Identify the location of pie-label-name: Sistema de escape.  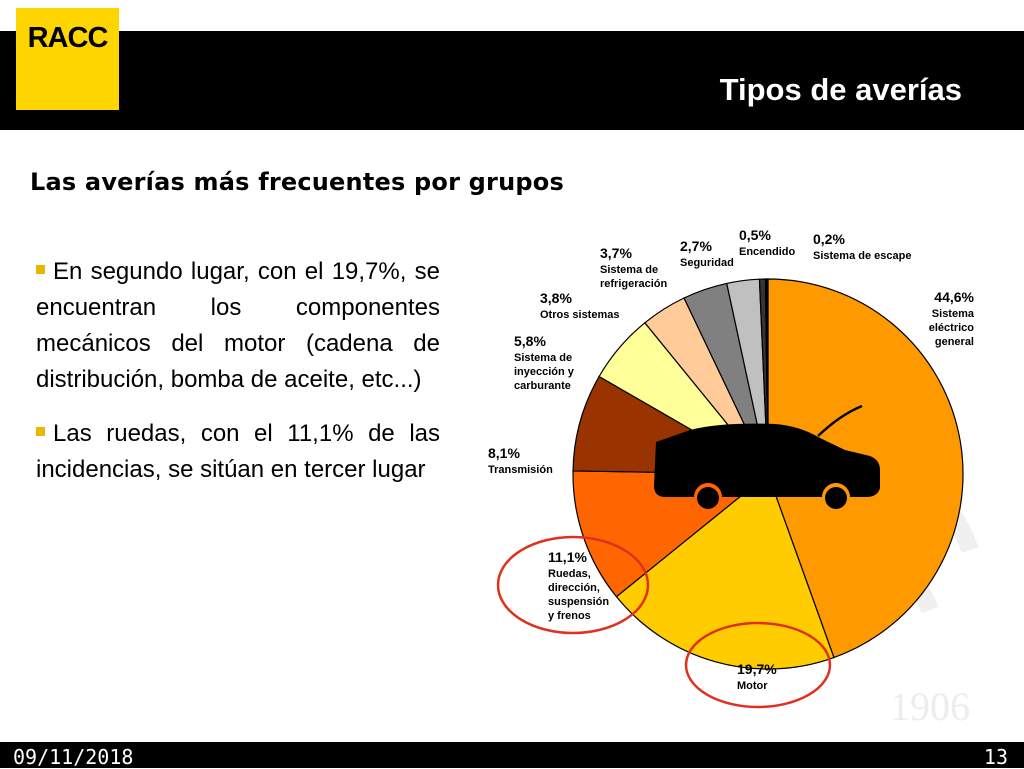
(862, 256).